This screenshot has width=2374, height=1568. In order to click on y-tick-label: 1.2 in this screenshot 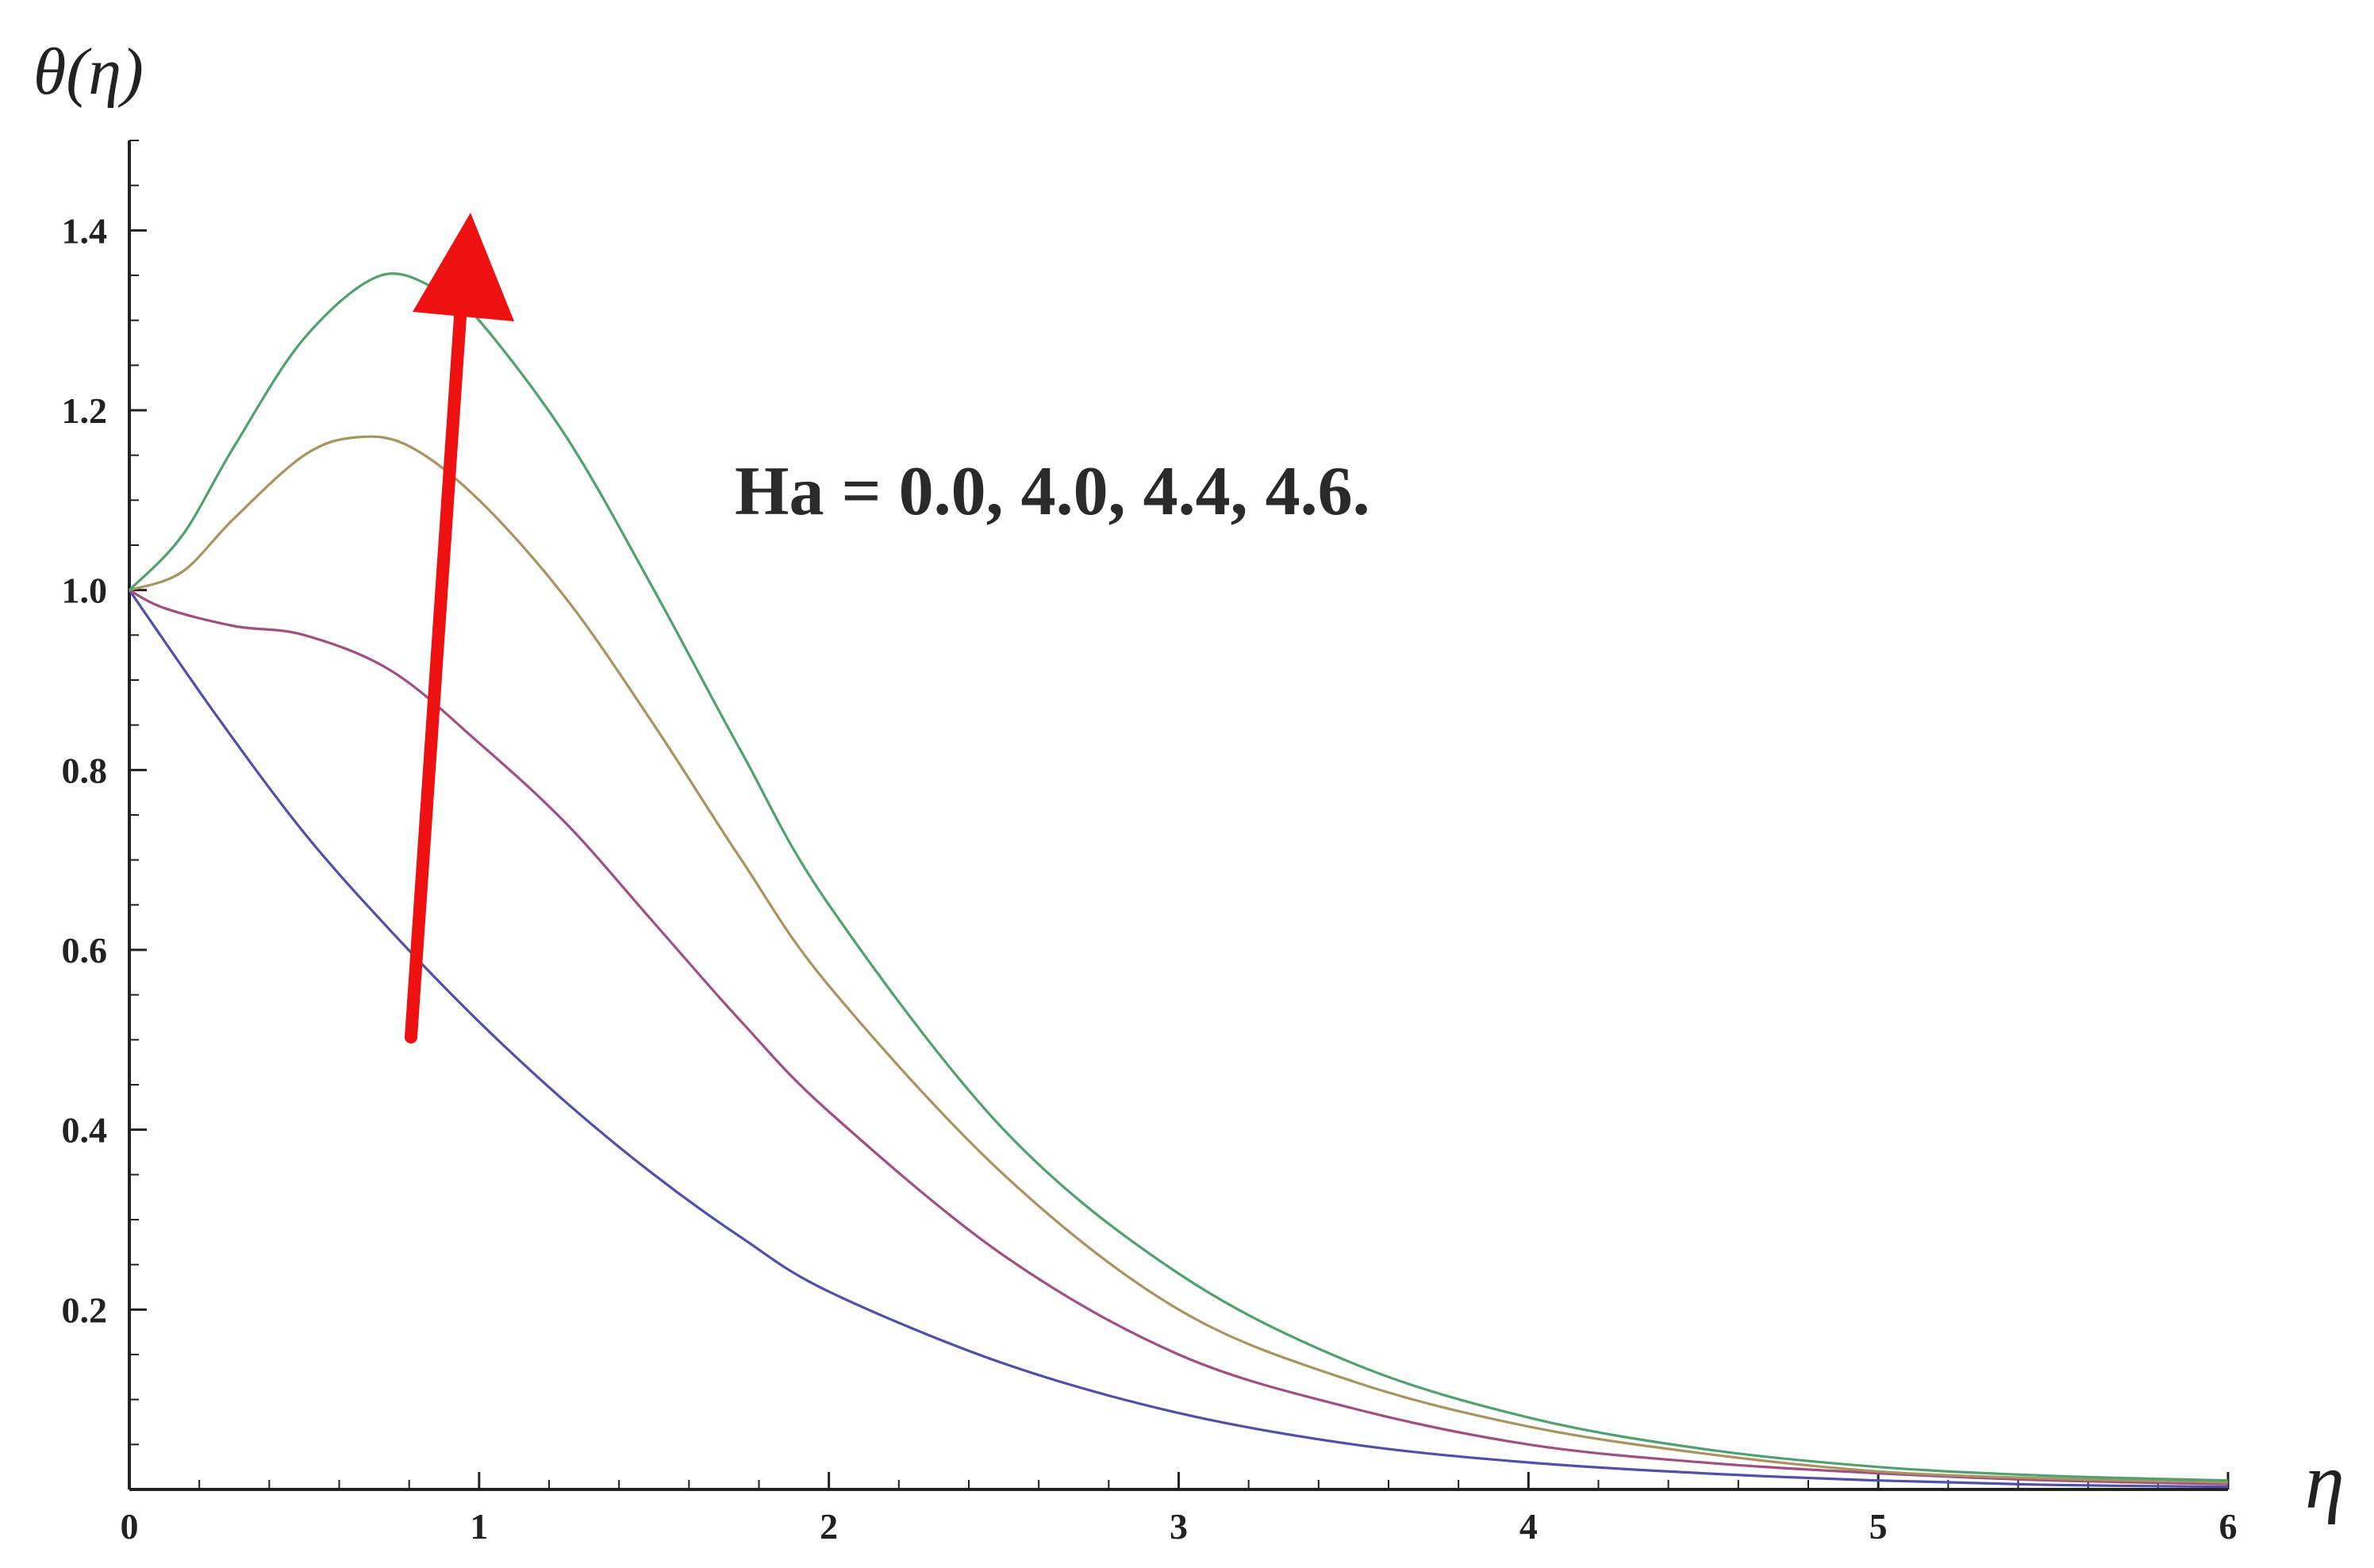, I will do `click(85, 411)`.